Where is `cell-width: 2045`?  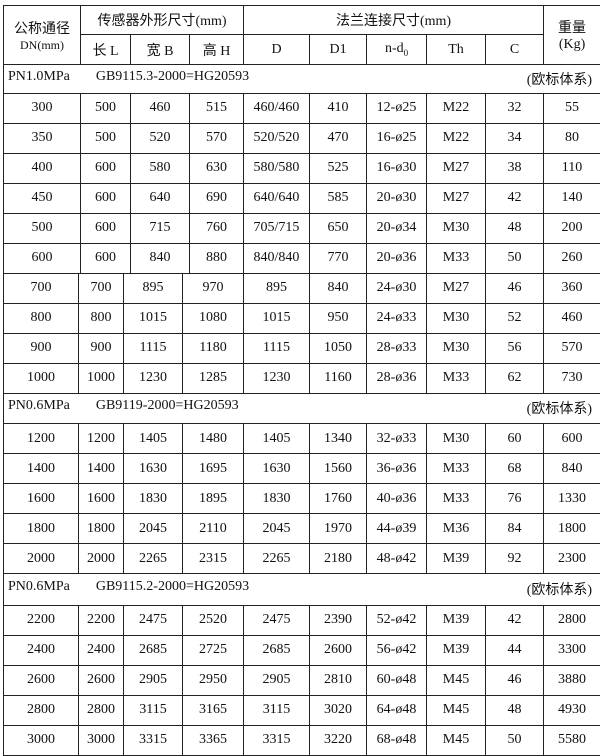 cell-width: 2045 is located at coordinates (153, 528).